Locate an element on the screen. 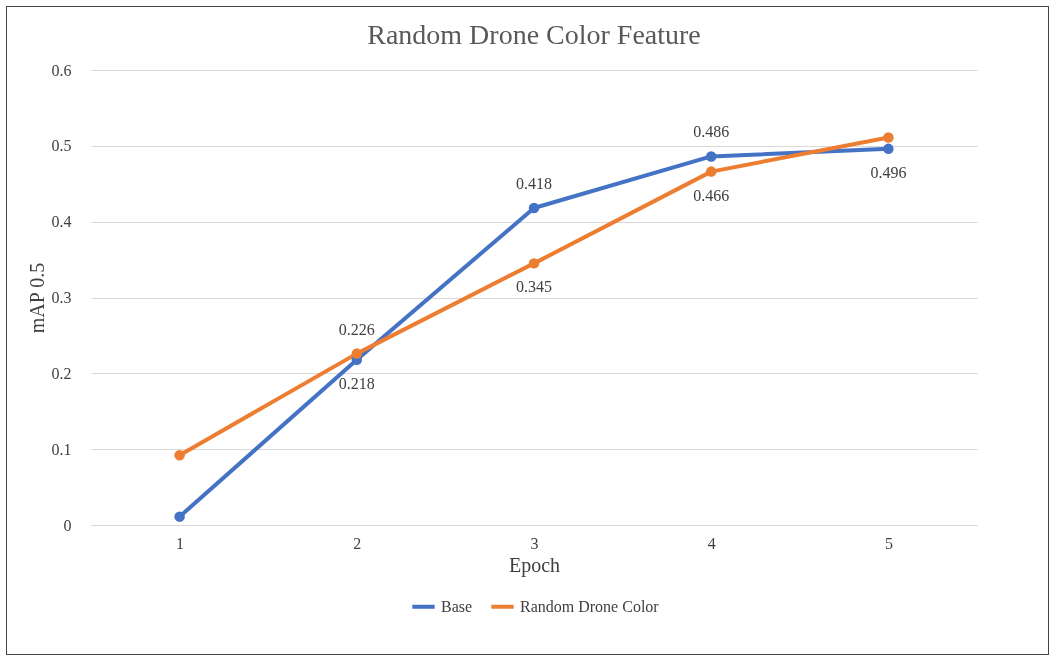  data-label: 0.218 is located at coordinates (356, 383).